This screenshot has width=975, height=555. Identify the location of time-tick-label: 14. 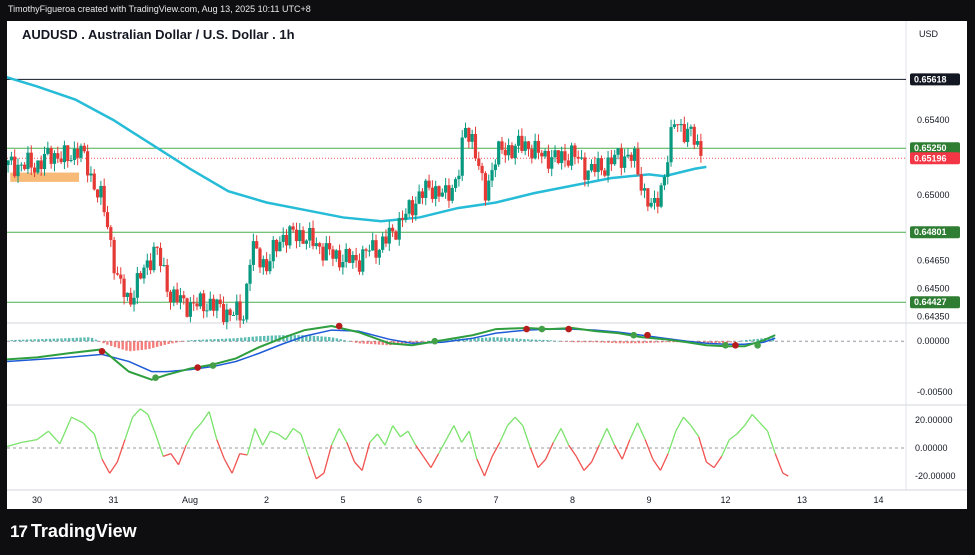
(878, 500).